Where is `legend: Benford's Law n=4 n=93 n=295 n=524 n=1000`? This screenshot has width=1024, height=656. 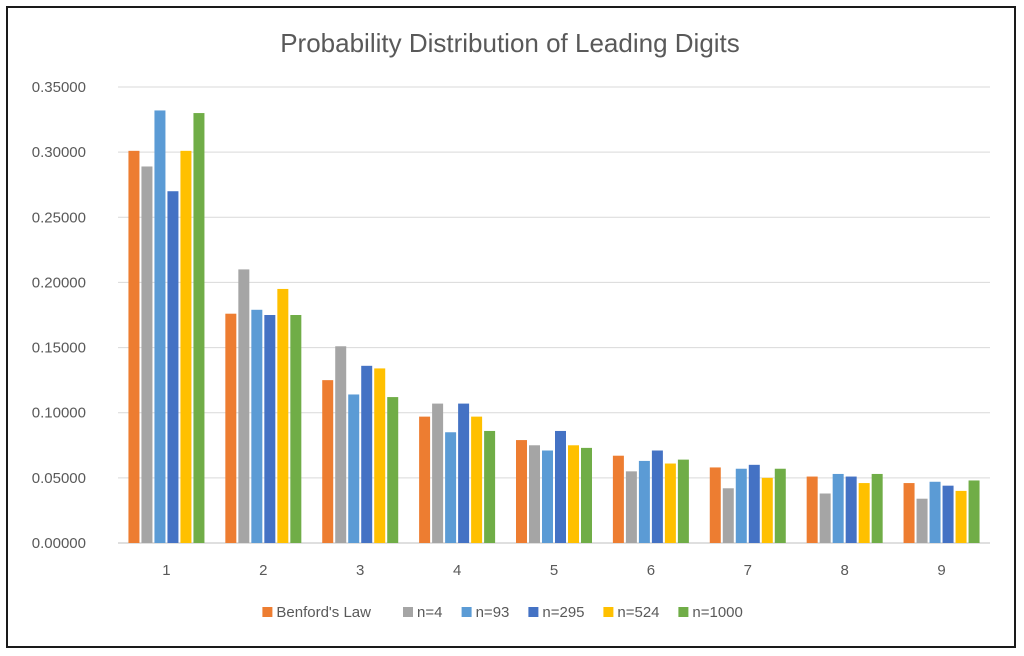
legend: Benford's Law n=4 n=93 n=295 n=524 n=1000 is located at coordinates (502, 612).